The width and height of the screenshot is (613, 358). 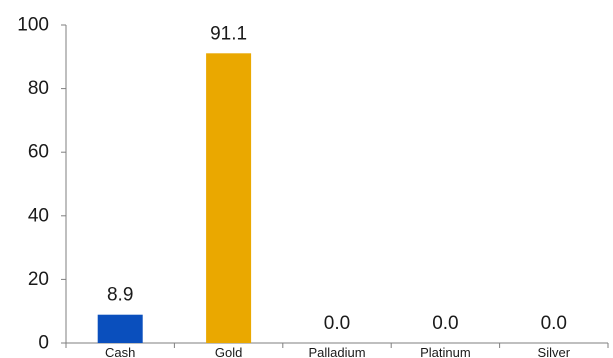 I want to click on x-tick-label: Cash, so click(x=120, y=351).